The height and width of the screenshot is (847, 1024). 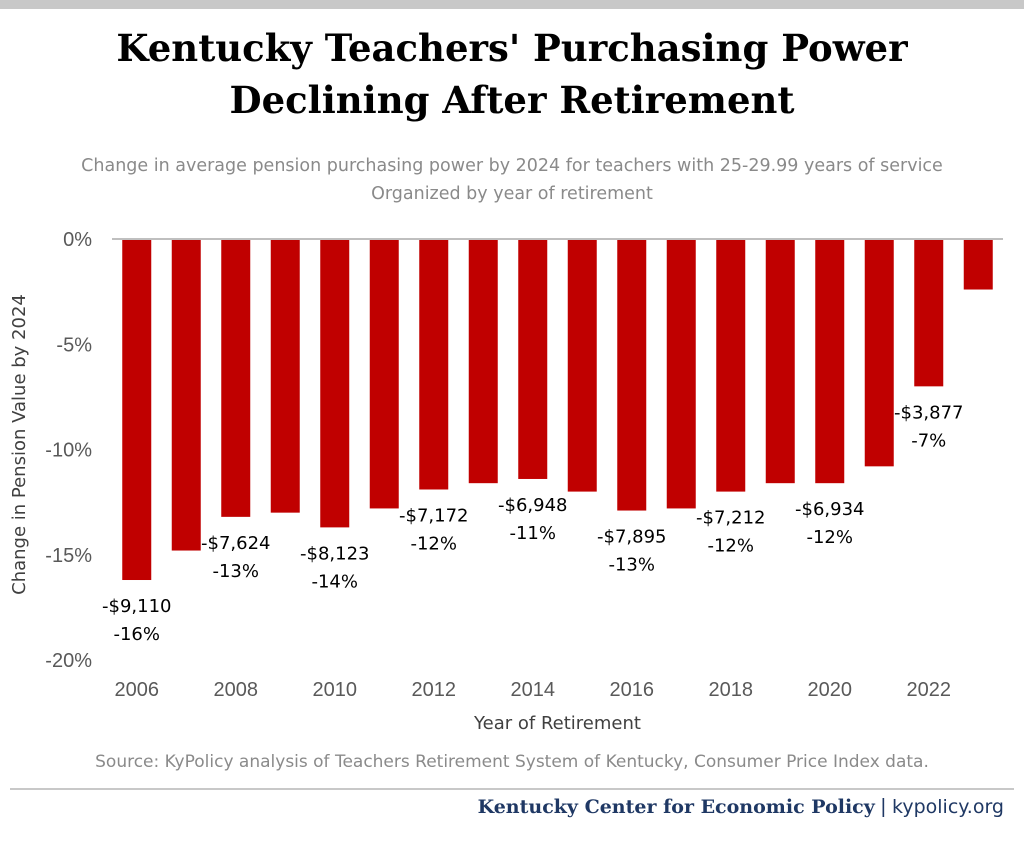 I want to click on y-tick-label: -15%, so click(x=68, y=556).